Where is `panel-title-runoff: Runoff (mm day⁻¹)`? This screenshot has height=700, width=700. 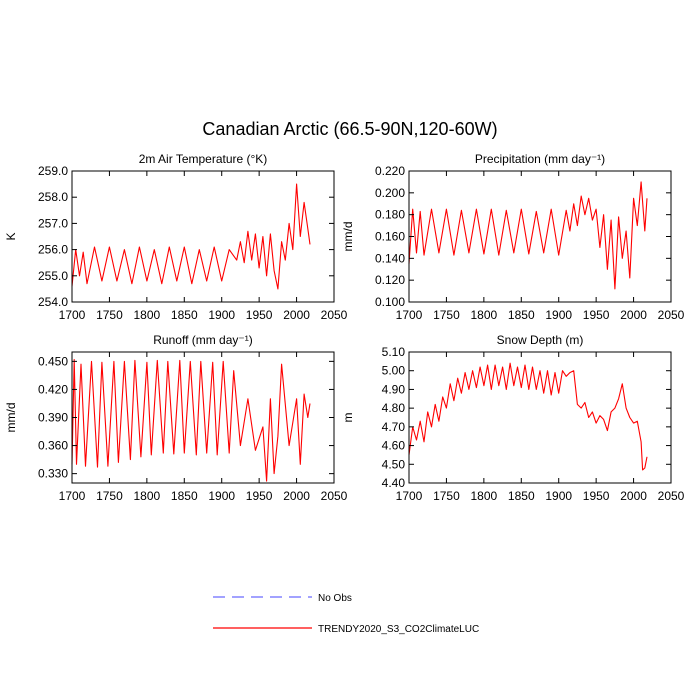
panel-title-runoff: Runoff (mm day⁻¹) is located at coordinates (202, 340).